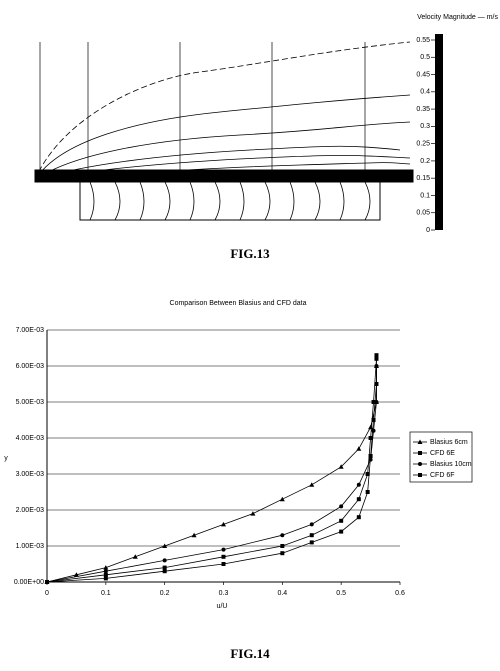  I want to click on colorbar, so click(439, 132).